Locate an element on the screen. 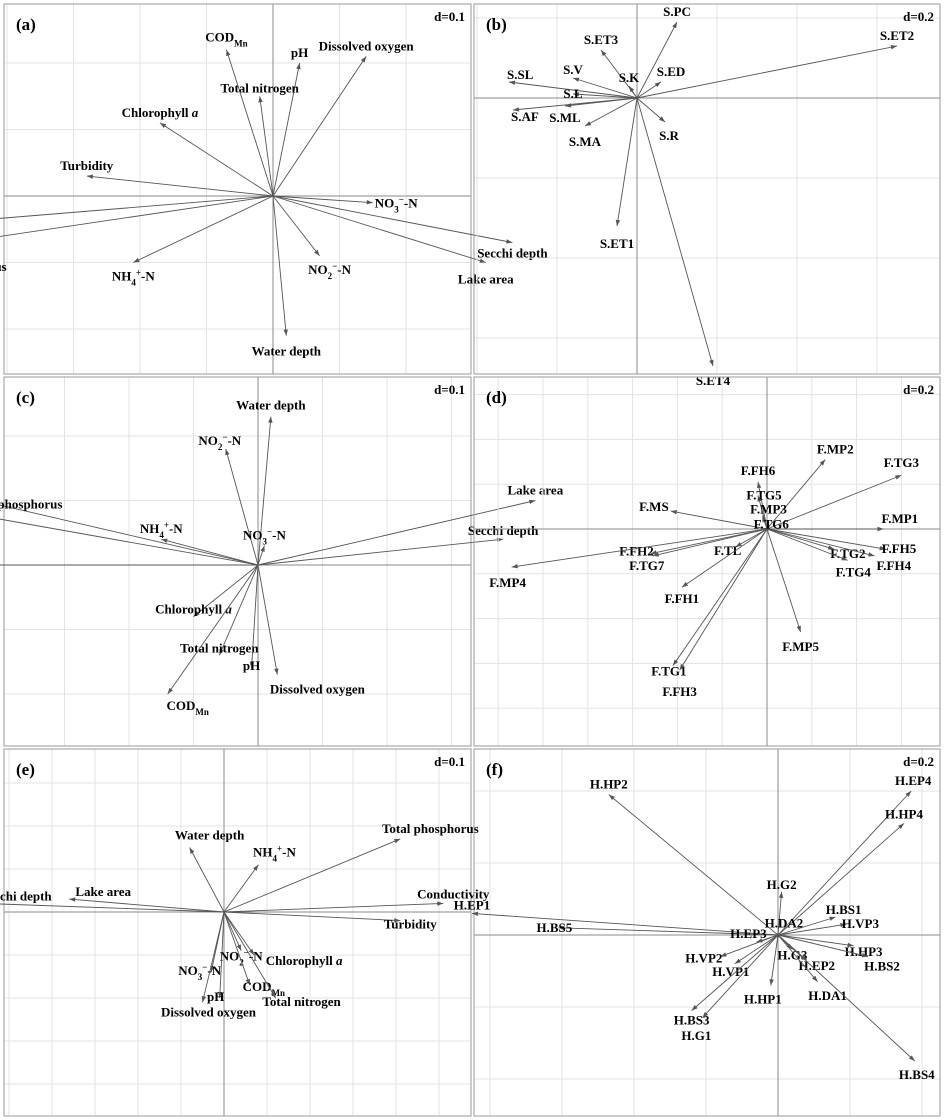 This screenshot has width=945, height=1120. vector-h-bs1: H.BS1 is located at coordinates (819, 919).